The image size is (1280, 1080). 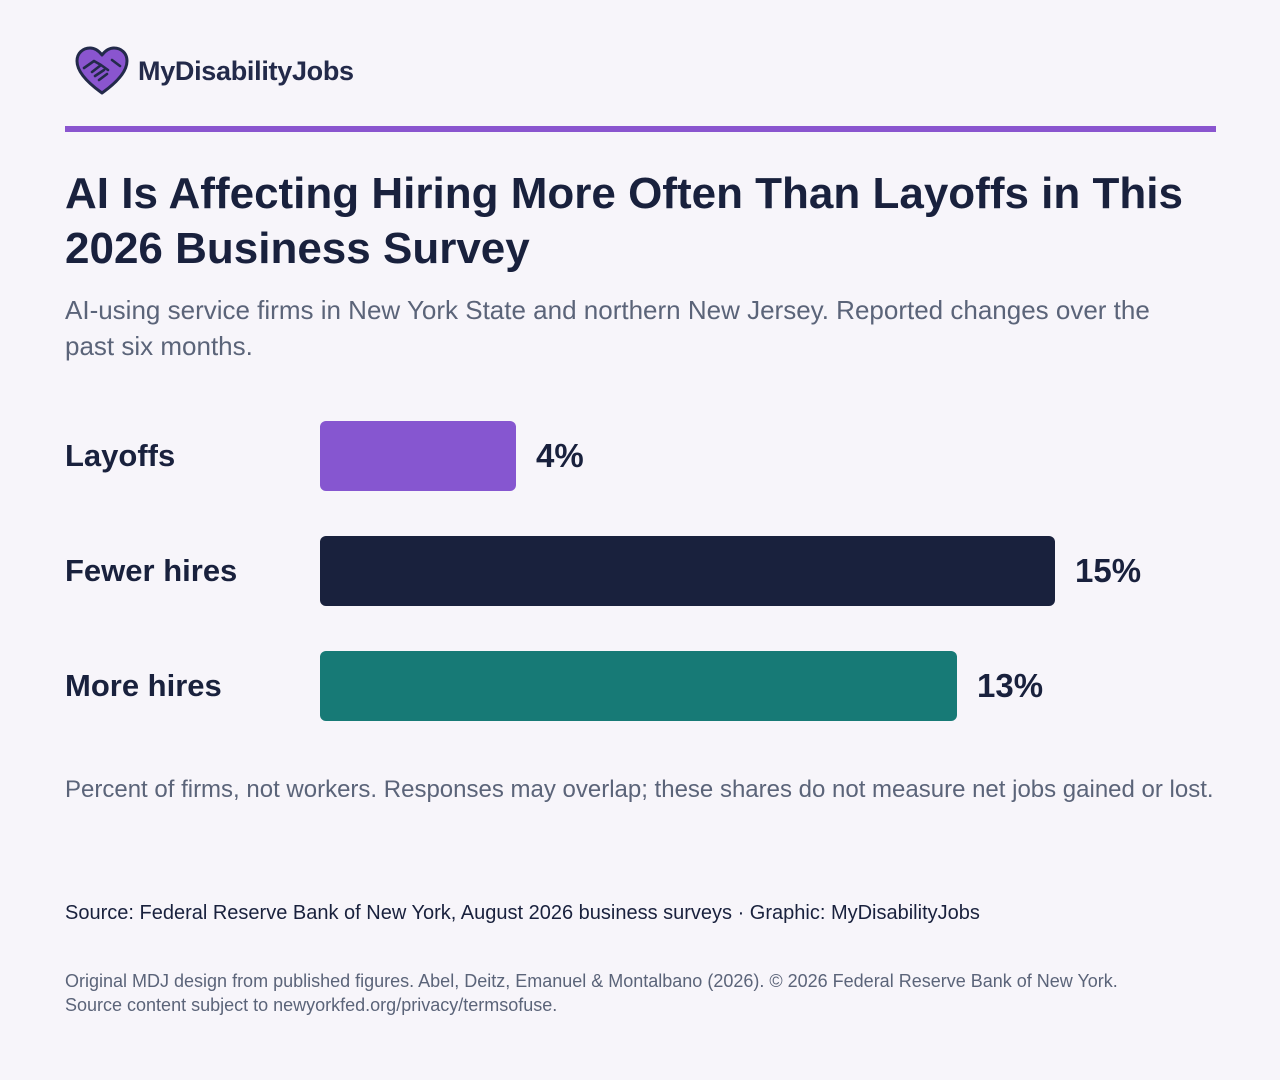 I want to click on bar-layoffs, so click(x=418, y=456).